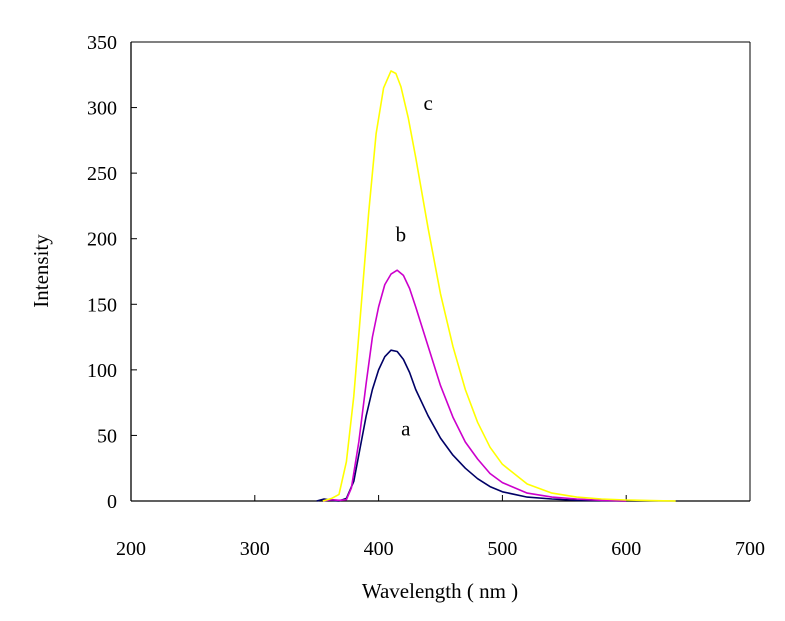 This screenshot has width=785, height=621. Describe the element at coordinates (102, 371) in the screenshot. I see `y-tick-label: 100` at that location.